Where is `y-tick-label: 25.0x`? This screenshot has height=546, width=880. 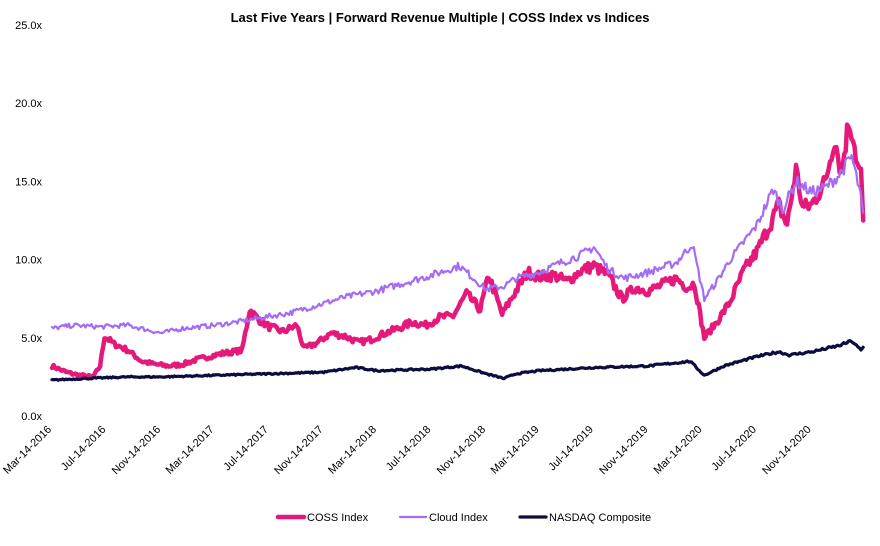
y-tick-label: 25.0x is located at coordinates (28, 26).